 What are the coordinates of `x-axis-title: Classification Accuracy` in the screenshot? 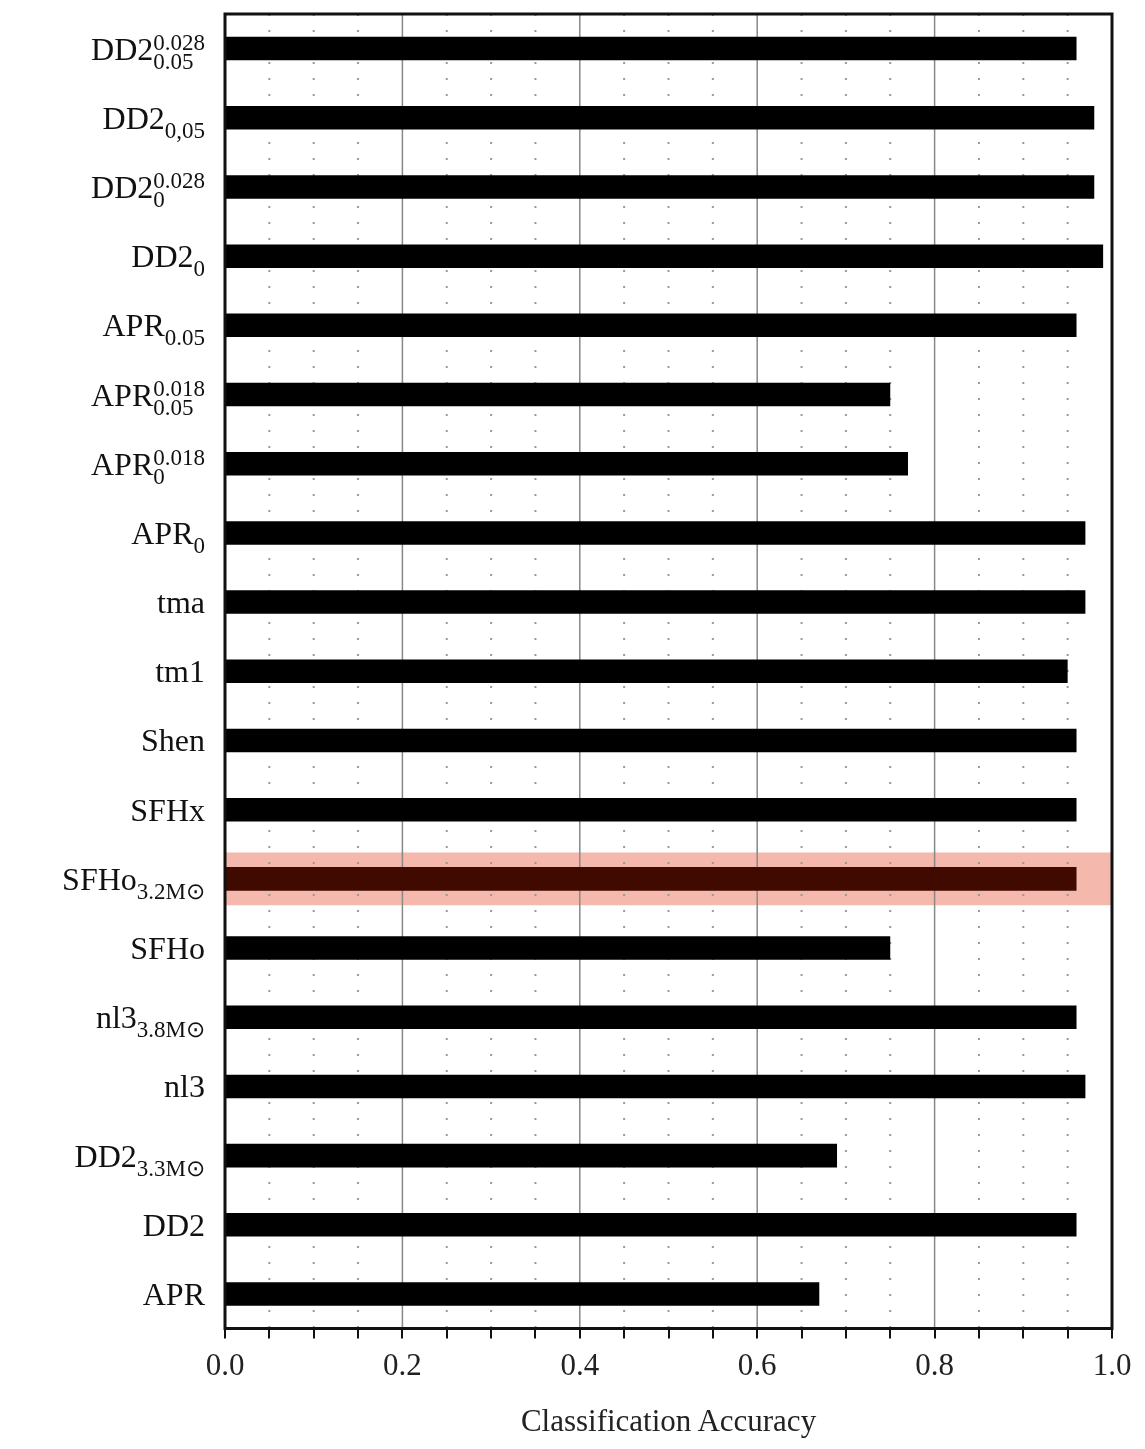 It's located at (668, 1420).